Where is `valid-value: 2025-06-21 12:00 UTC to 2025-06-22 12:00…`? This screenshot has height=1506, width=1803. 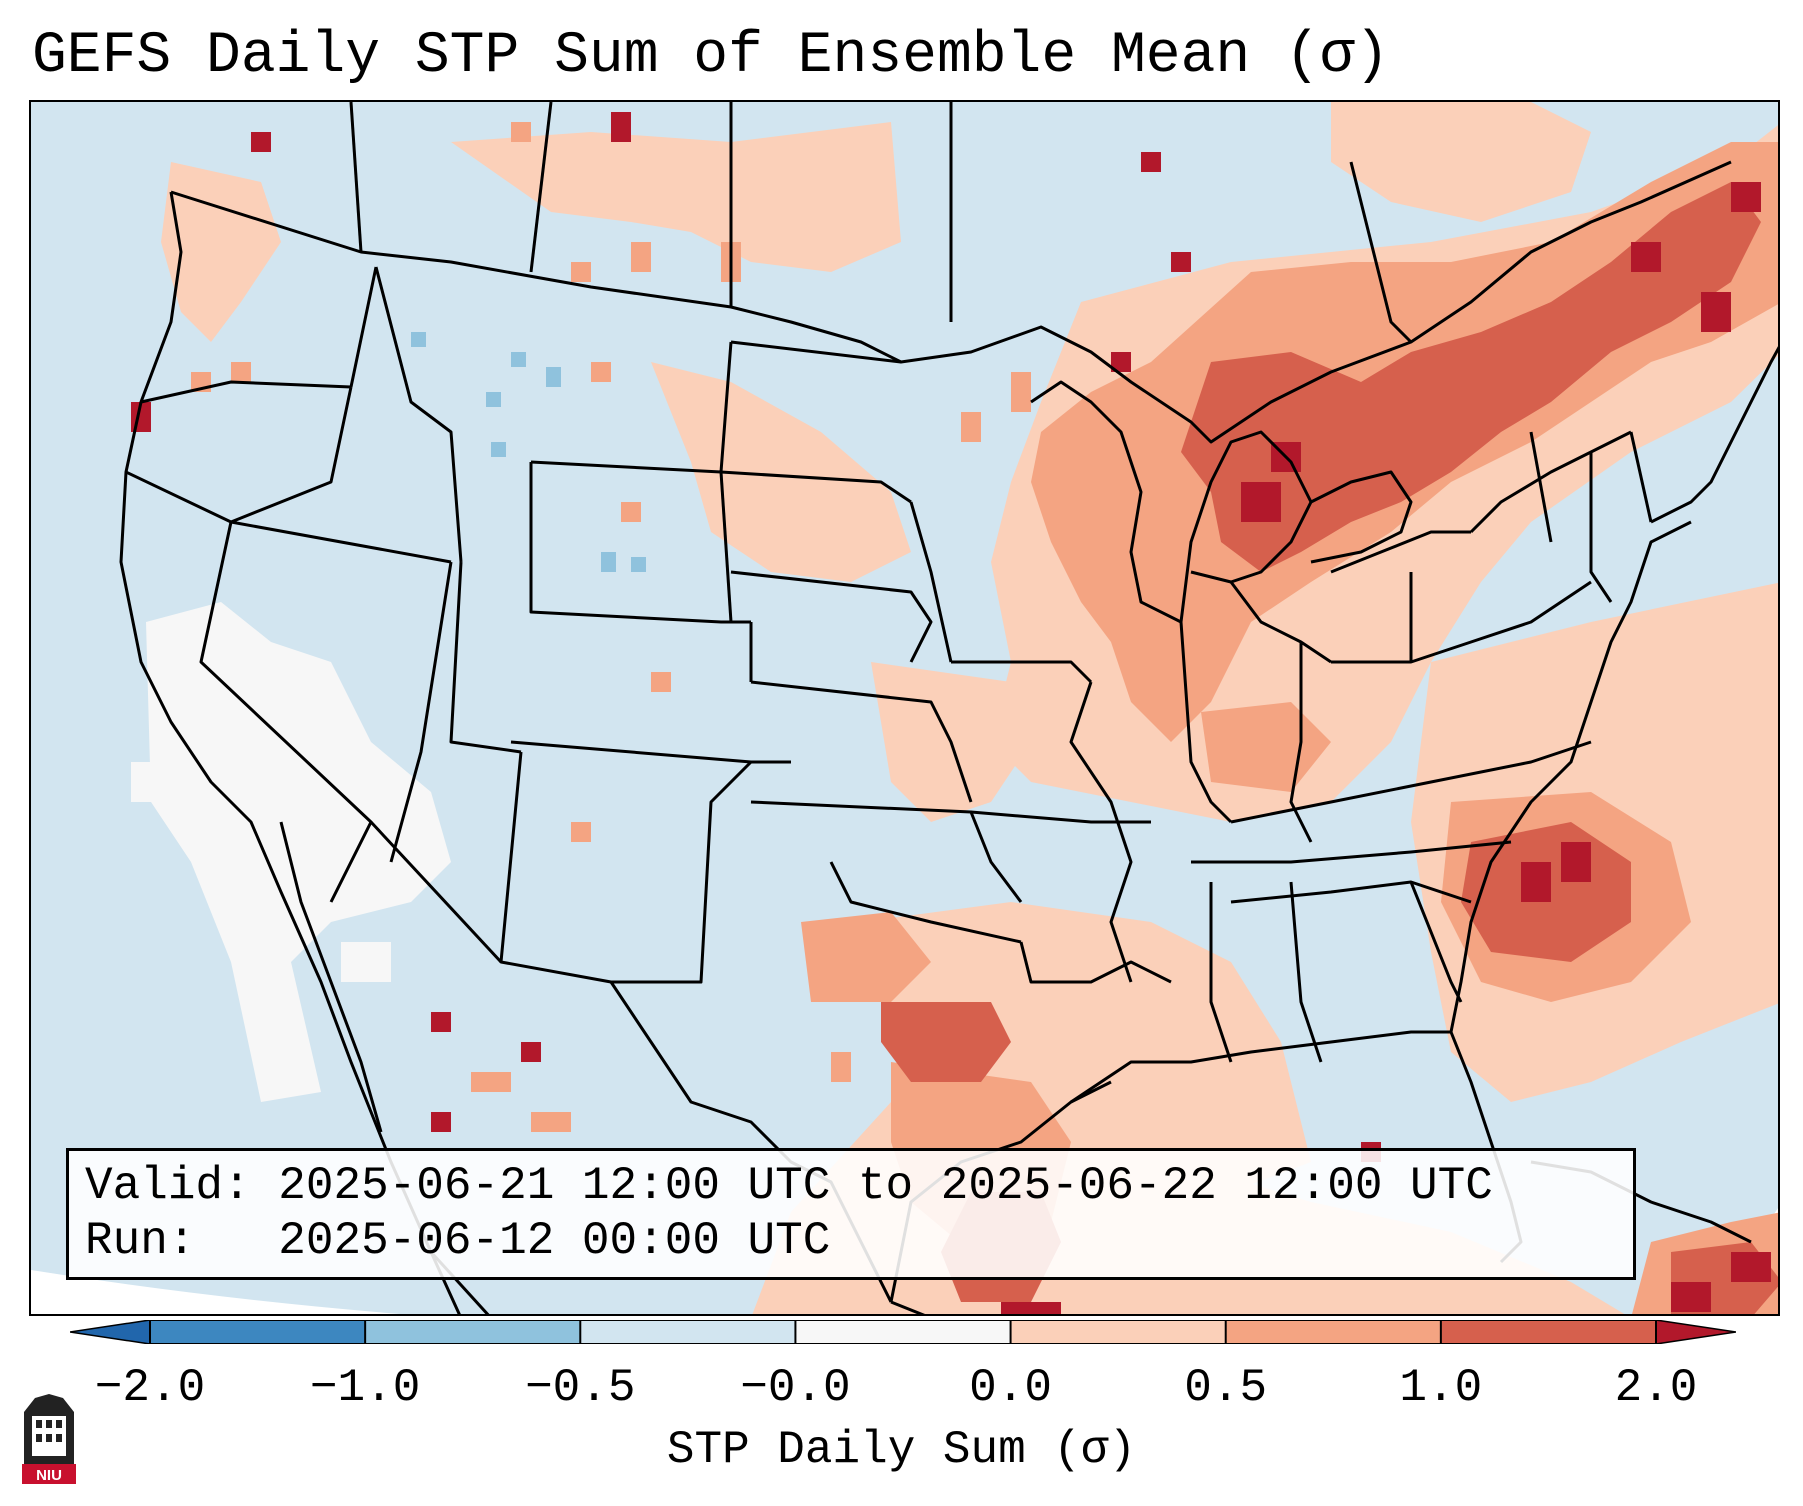
valid-value: 2025-06-21 12:00 UTC to 2025-06-22 12:00… is located at coordinates (885, 1186).